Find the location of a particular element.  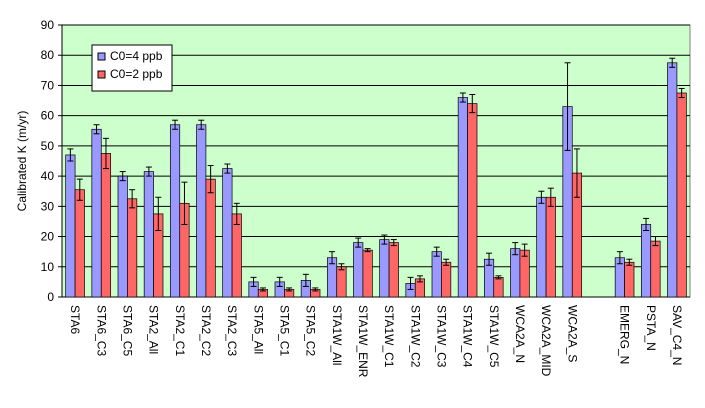

y-tick-label: 30 is located at coordinates (48, 206).